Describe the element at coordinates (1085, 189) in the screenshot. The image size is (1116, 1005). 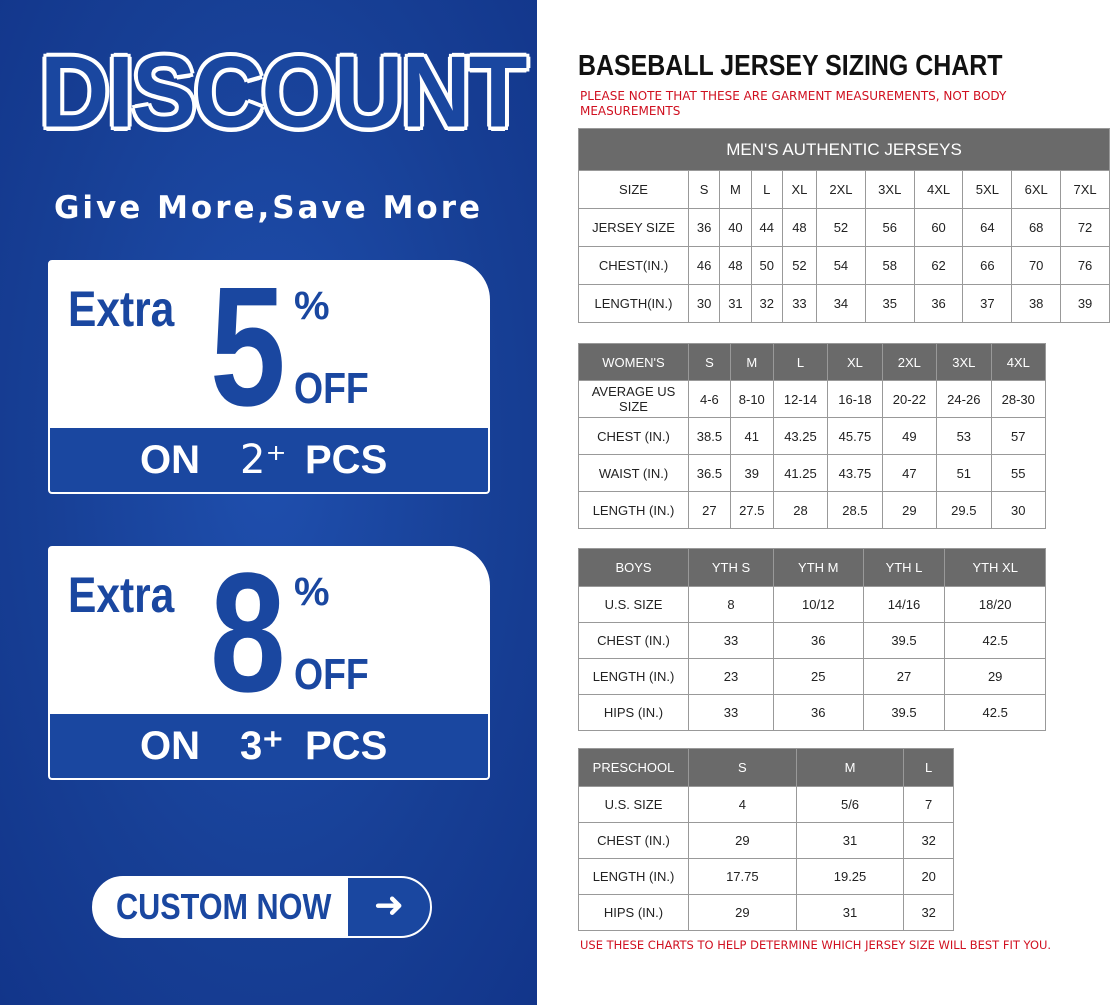
I see `table-cell: 7XL` at that location.